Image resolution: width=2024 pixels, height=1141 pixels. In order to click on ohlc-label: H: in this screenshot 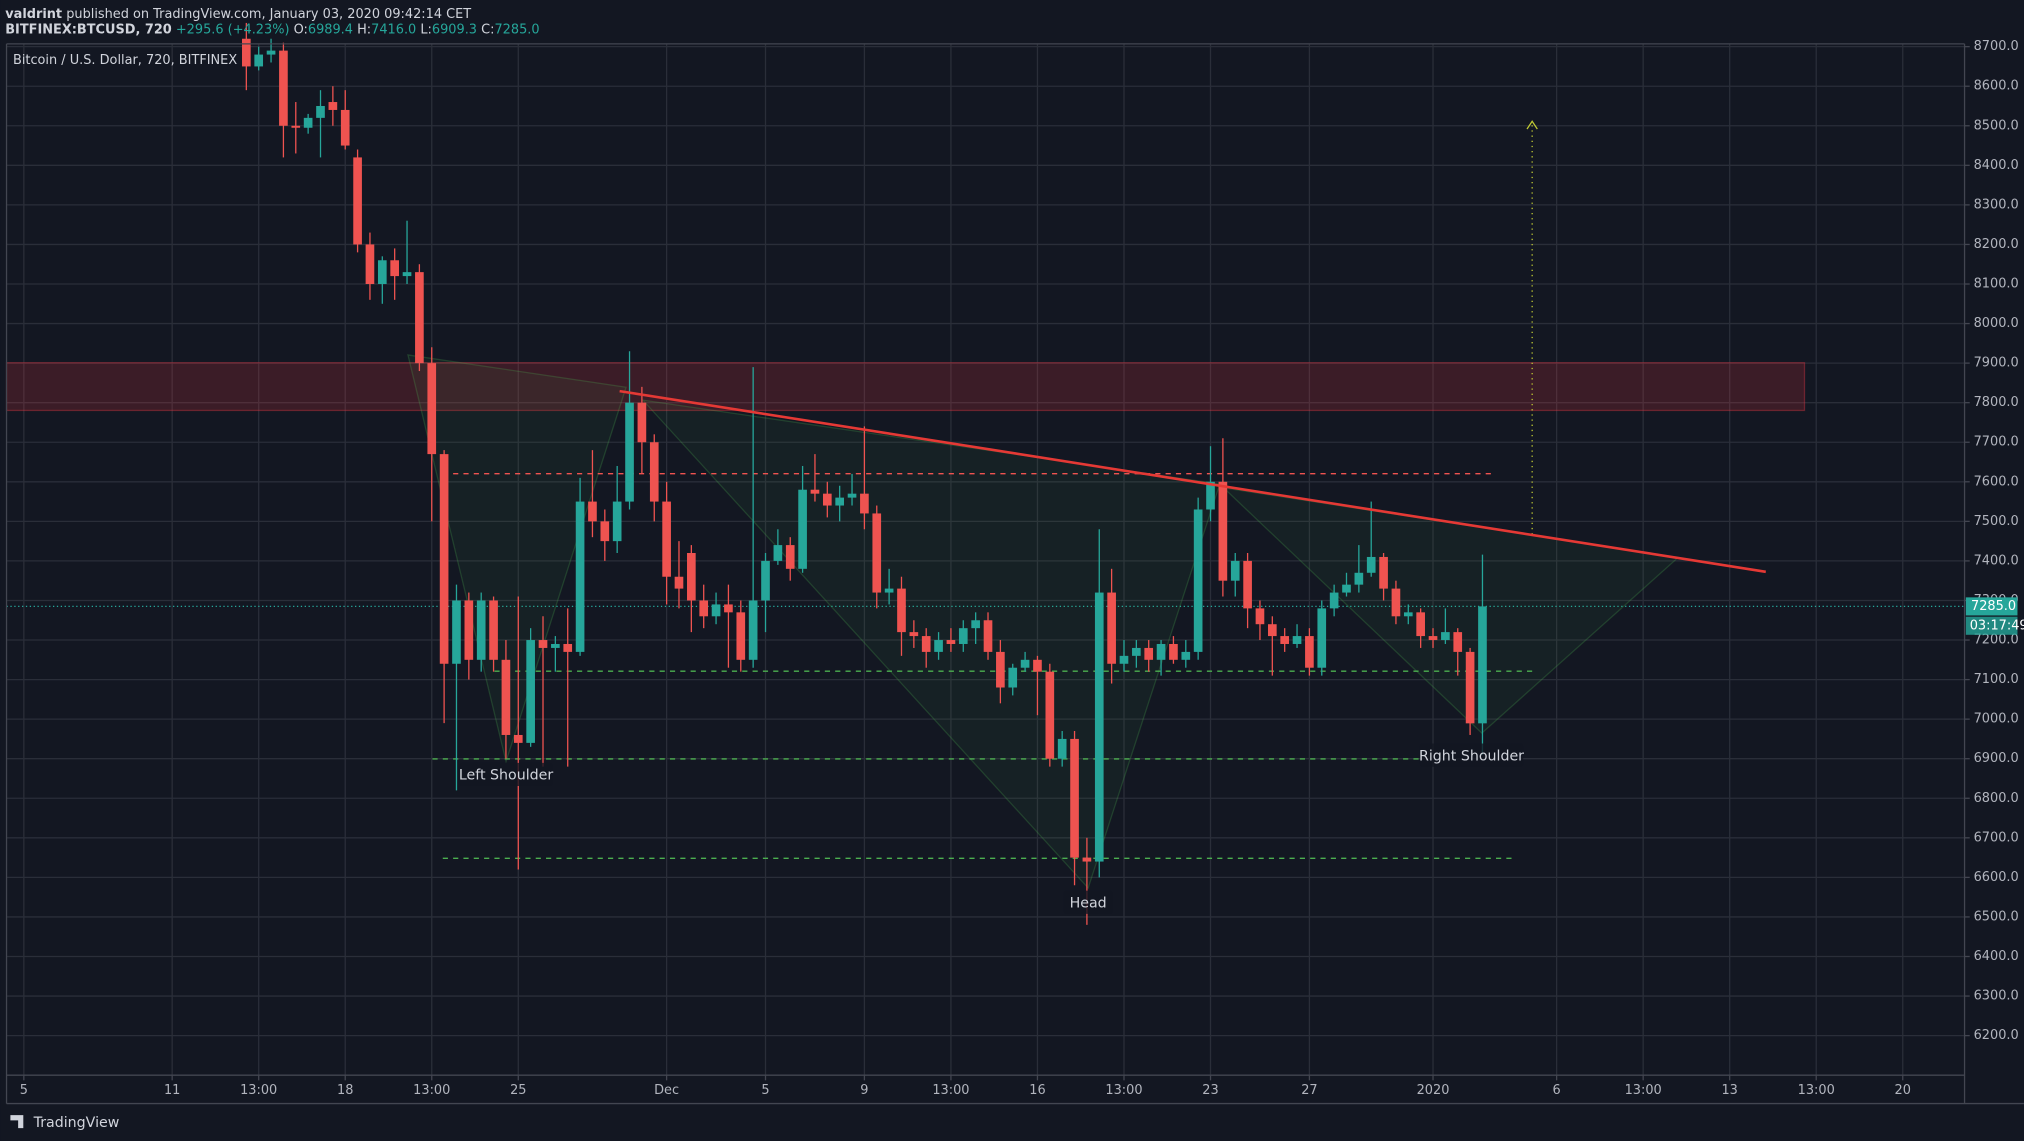, I will do `click(364, 29)`.